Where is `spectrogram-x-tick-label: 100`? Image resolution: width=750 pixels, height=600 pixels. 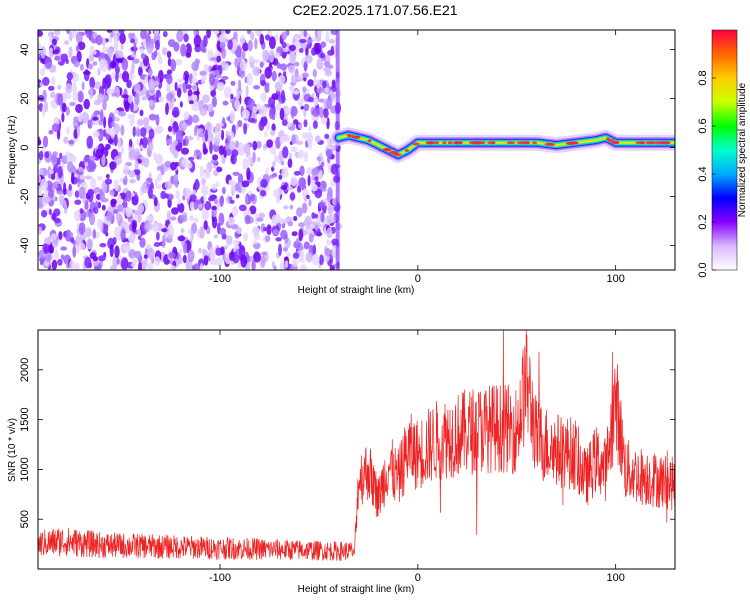
spectrogram-x-tick-label: 100 is located at coordinates (615, 279).